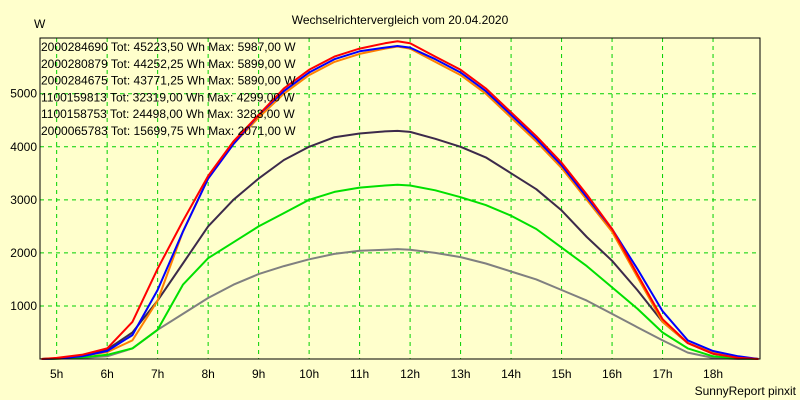 The width and height of the screenshot is (800, 400). I want to click on x-tick-label: 8h, so click(207, 374).